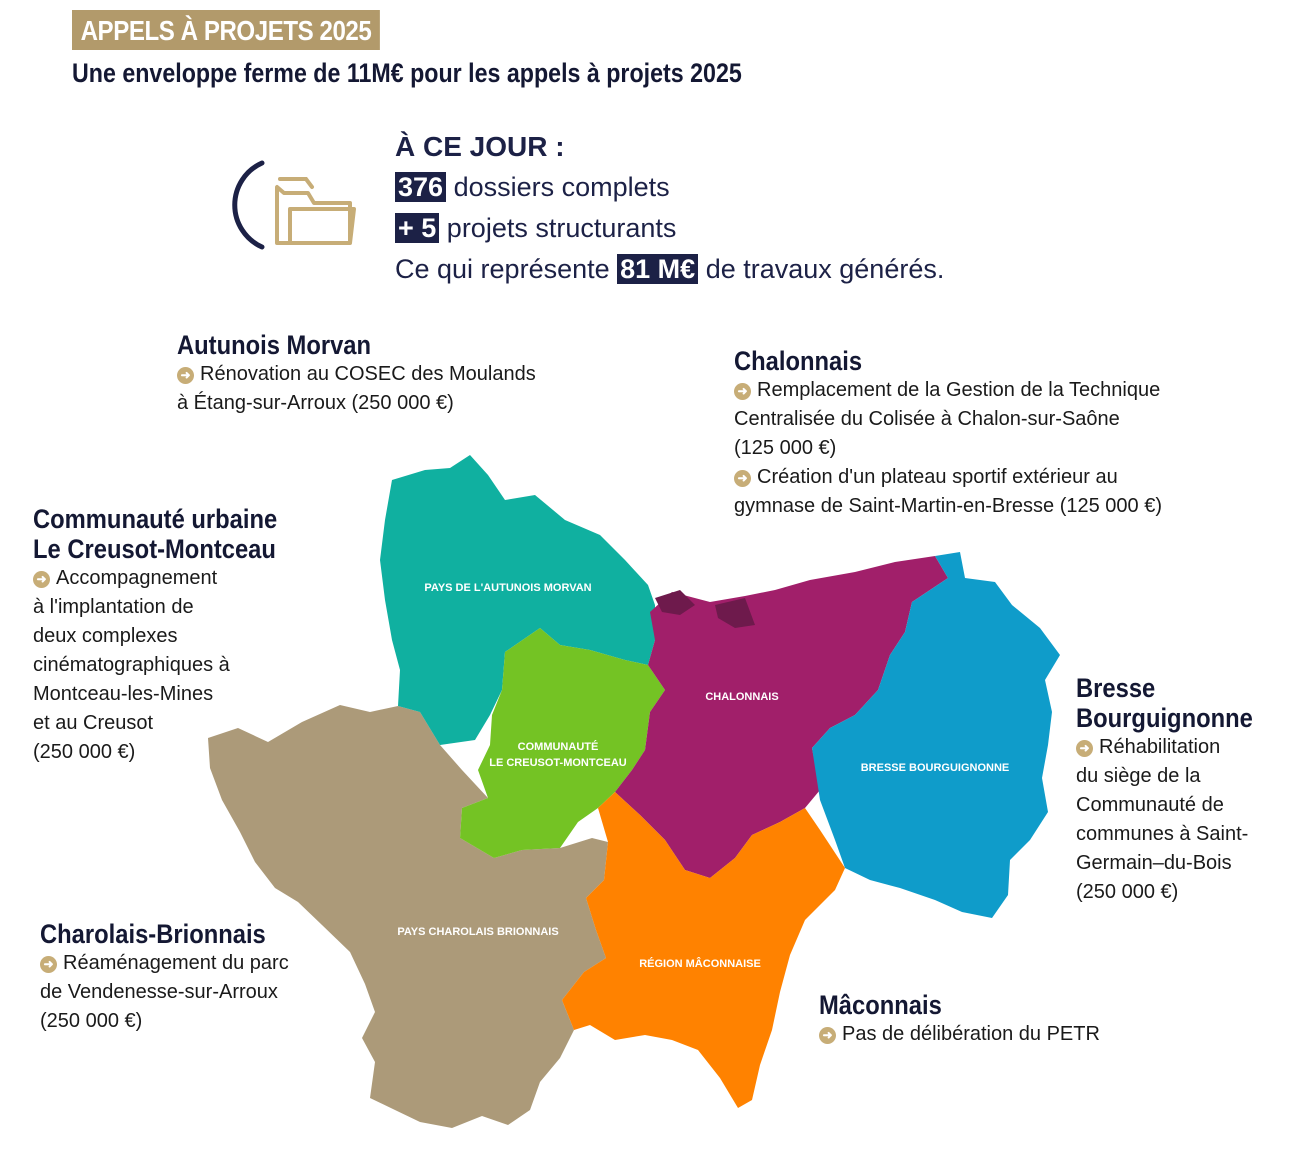 The height and width of the screenshot is (1157, 1300). I want to click on region-line: du siège de la, so click(1138, 776).